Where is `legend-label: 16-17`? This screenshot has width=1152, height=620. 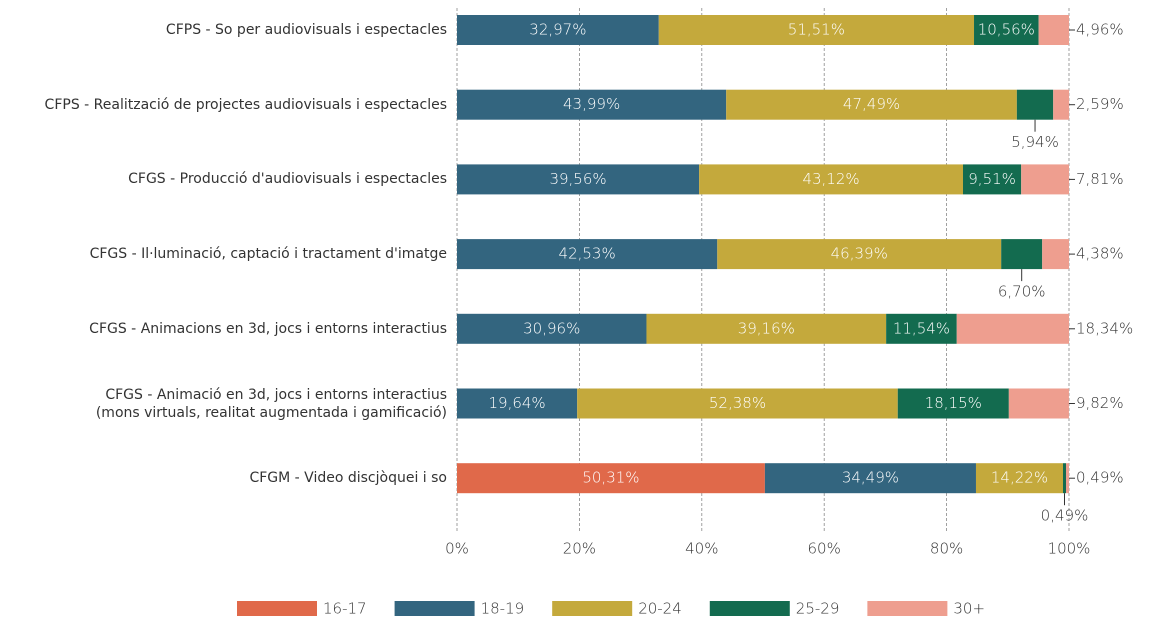 legend-label: 16-17 is located at coordinates (345, 609).